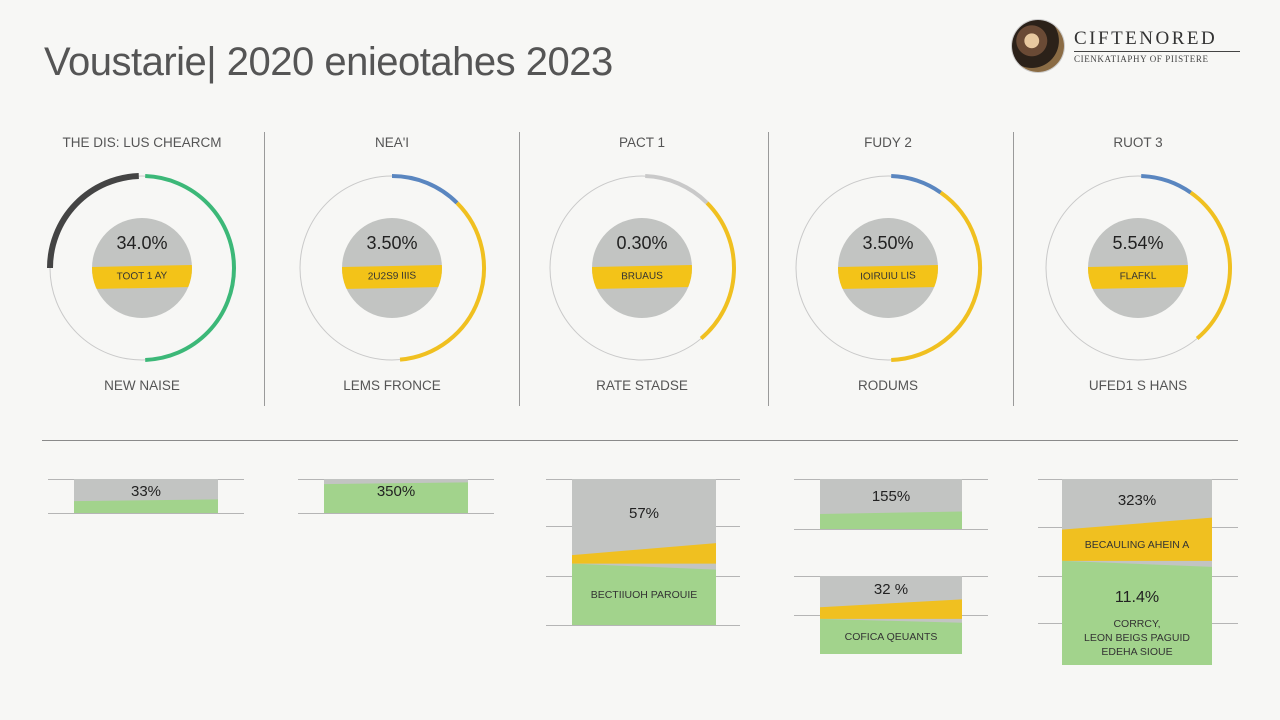 The height and width of the screenshot is (720, 1280). I want to click on donut-panel: RUOT 3 5.54% FLAFKL UFED1 S HANS, so click(1138, 269).